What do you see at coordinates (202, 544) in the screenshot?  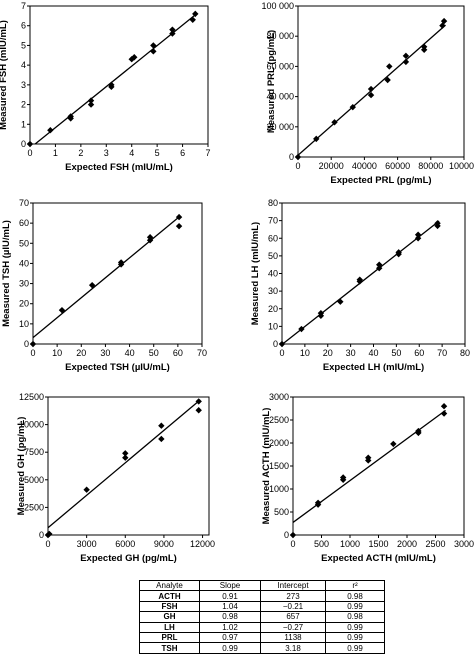 I see `x-tick-label: 12000` at bounding box center [202, 544].